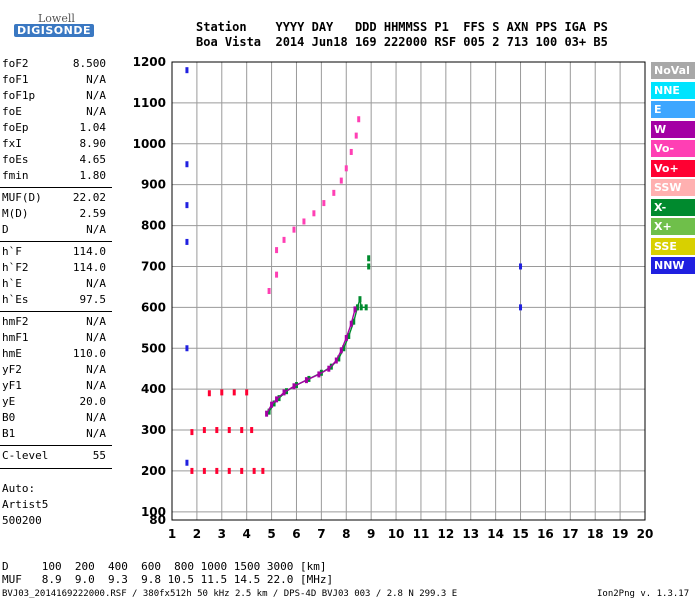  I want to click on param-value: 22.02, so click(89, 197).